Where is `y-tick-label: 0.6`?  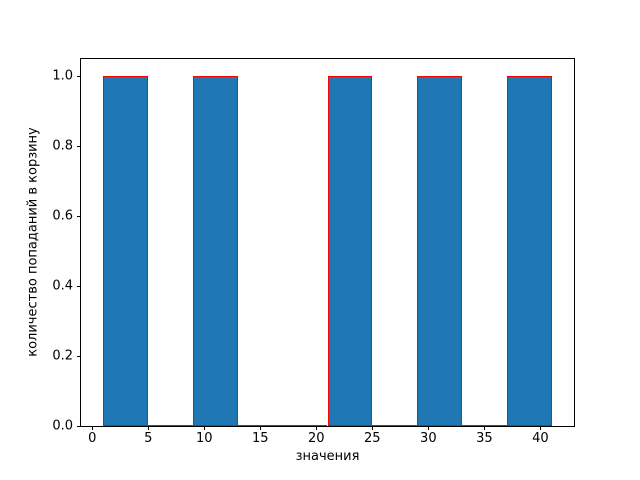
y-tick-label: 0.6 is located at coordinates (62, 216).